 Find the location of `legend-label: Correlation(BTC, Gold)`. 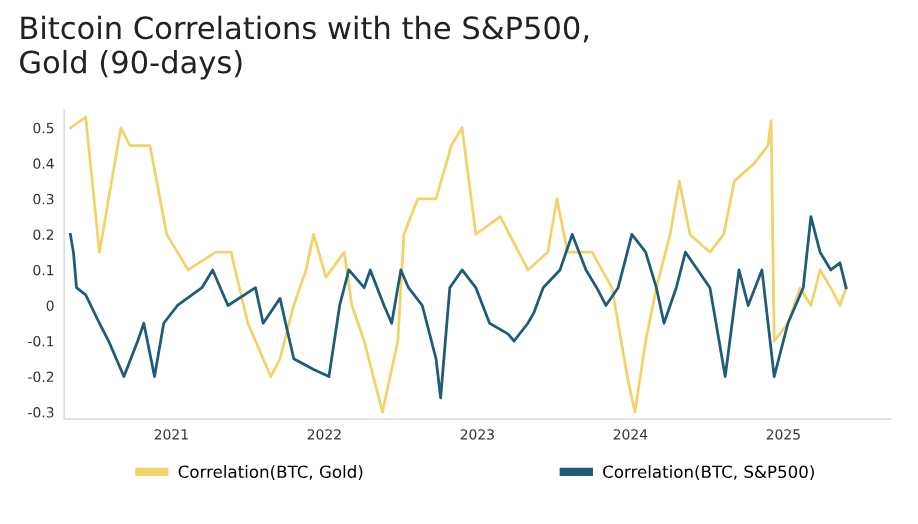

legend-label: Correlation(BTC, Gold) is located at coordinates (270, 472).